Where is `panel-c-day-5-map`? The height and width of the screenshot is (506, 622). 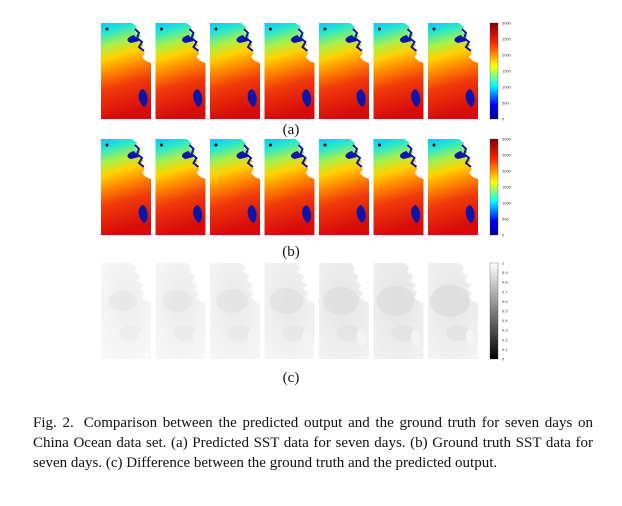
panel-c-day-5-map is located at coordinates (344, 311).